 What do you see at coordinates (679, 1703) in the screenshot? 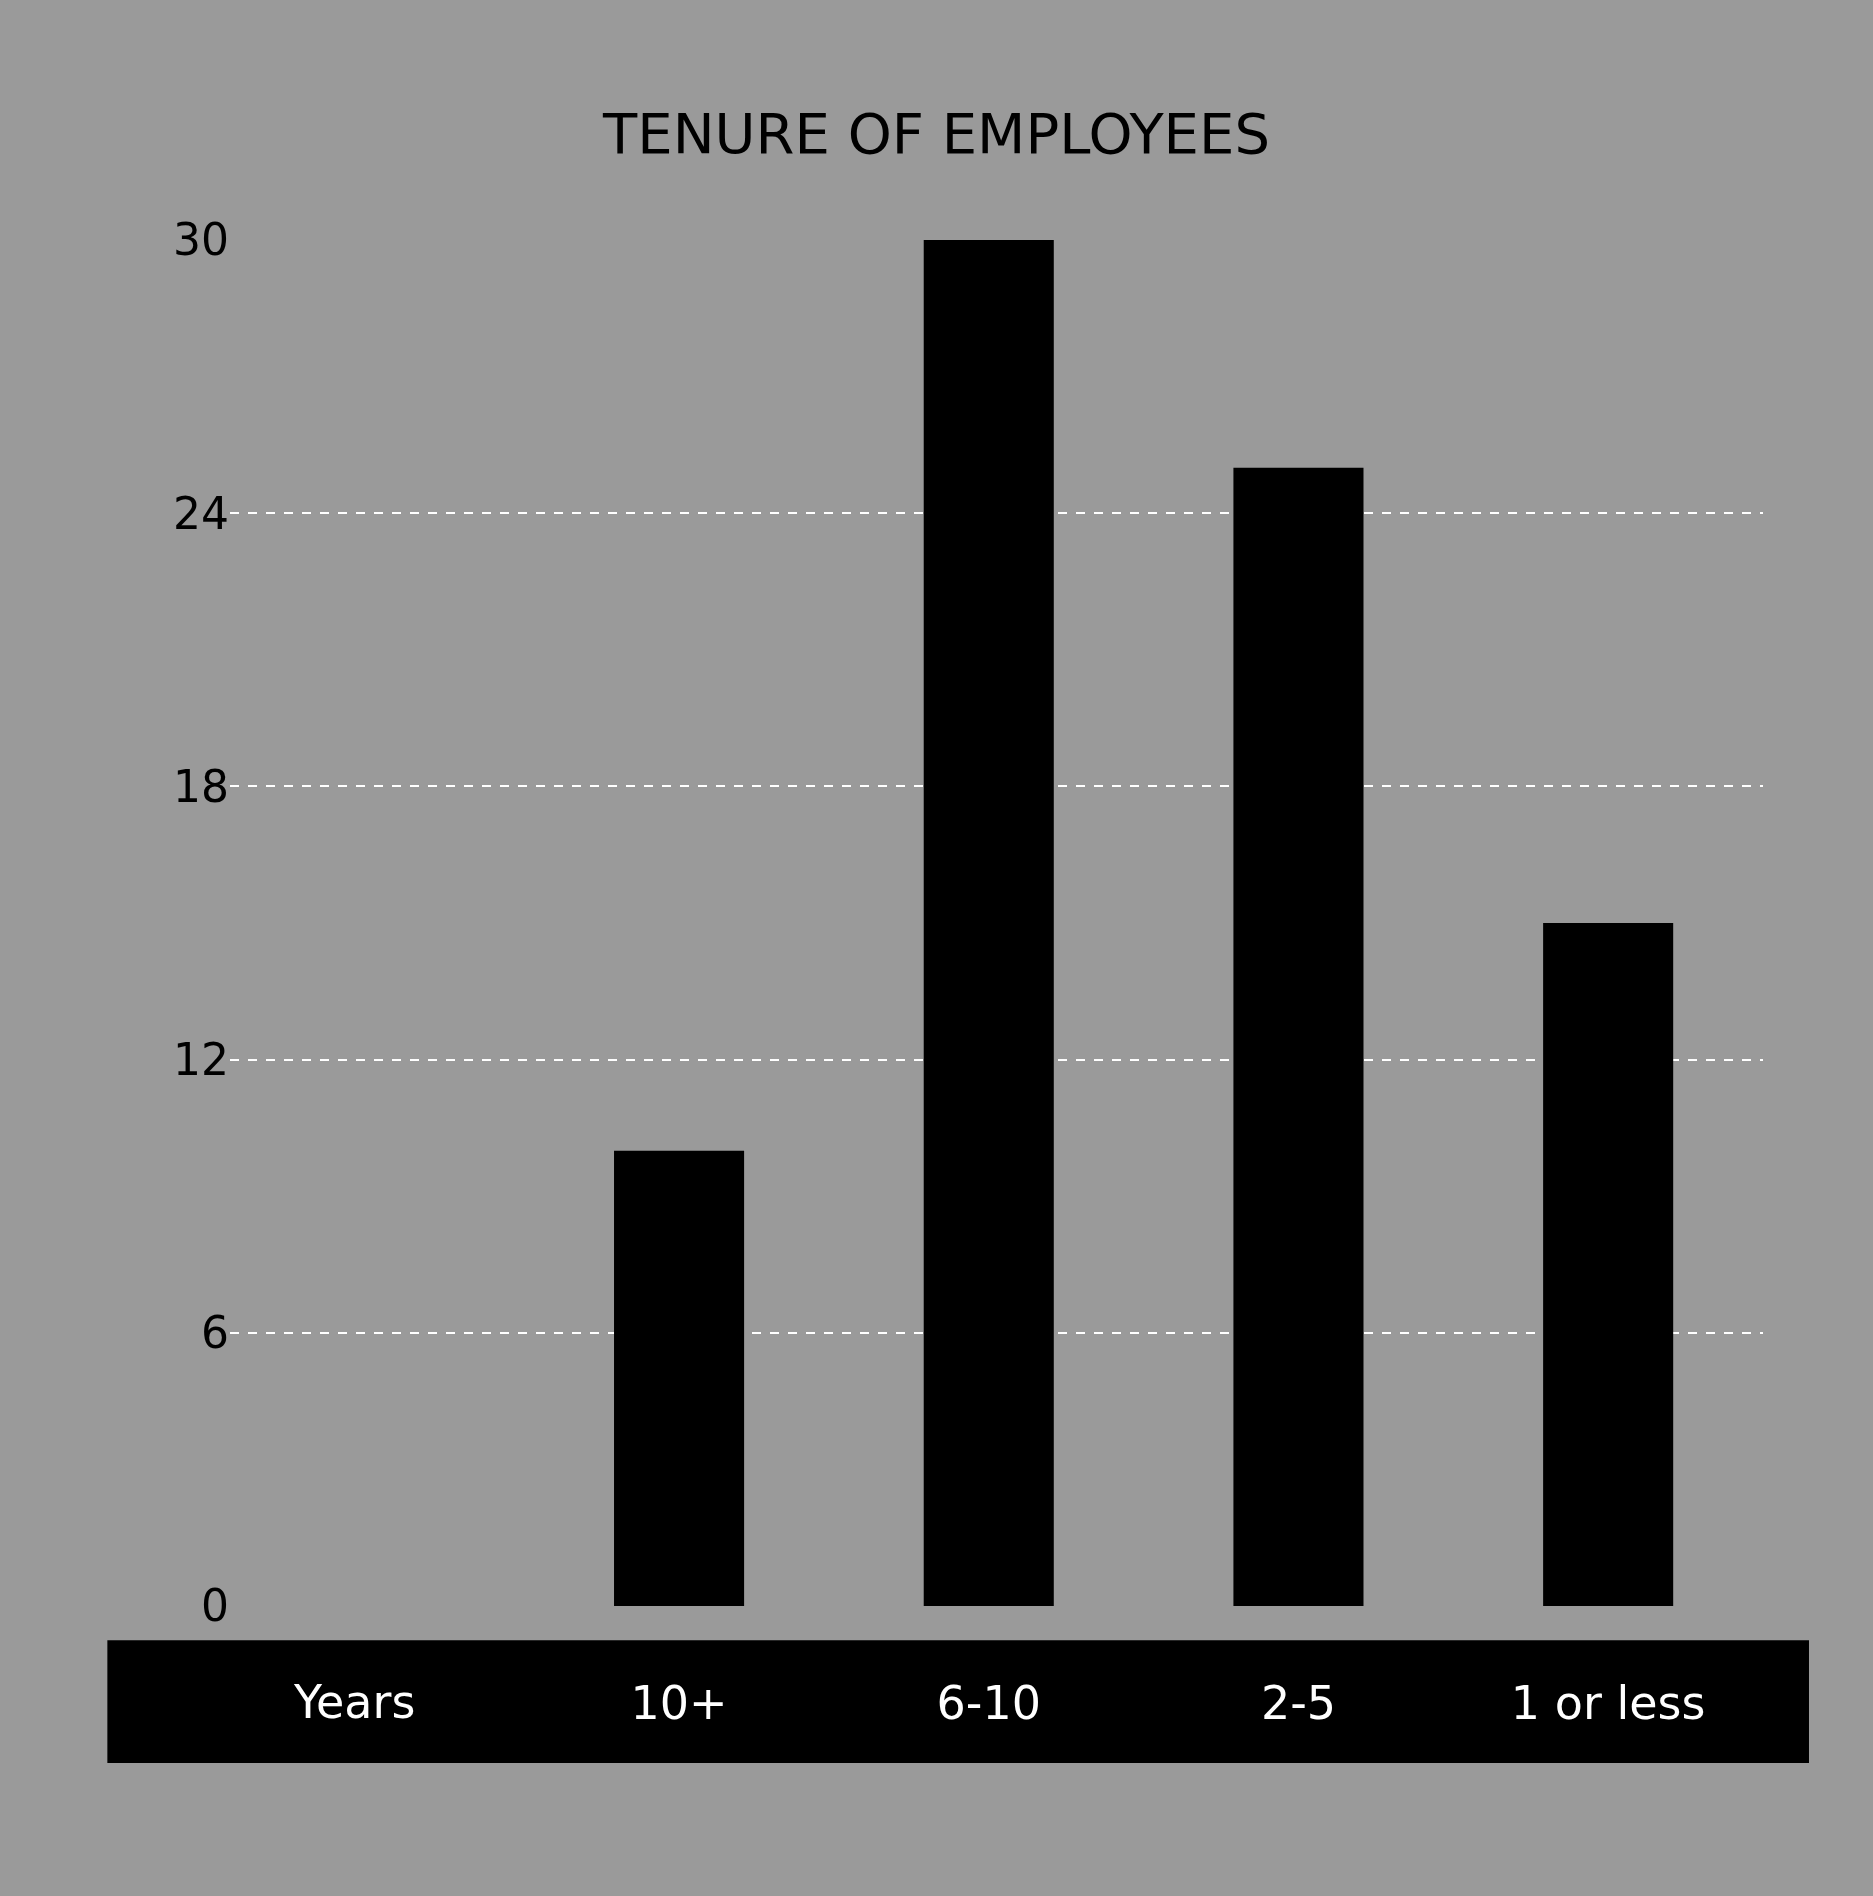
I see `x-tick-label: 10+` at bounding box center [679, 1703].